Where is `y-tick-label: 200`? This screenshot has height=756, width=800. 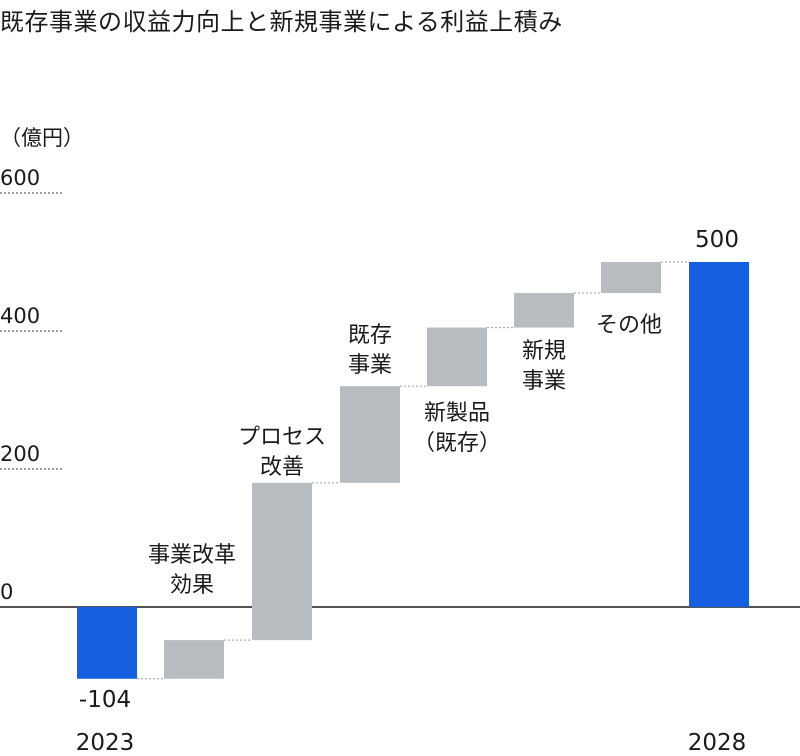
y-tick-label: 200 is located at coordinates (20, 454).